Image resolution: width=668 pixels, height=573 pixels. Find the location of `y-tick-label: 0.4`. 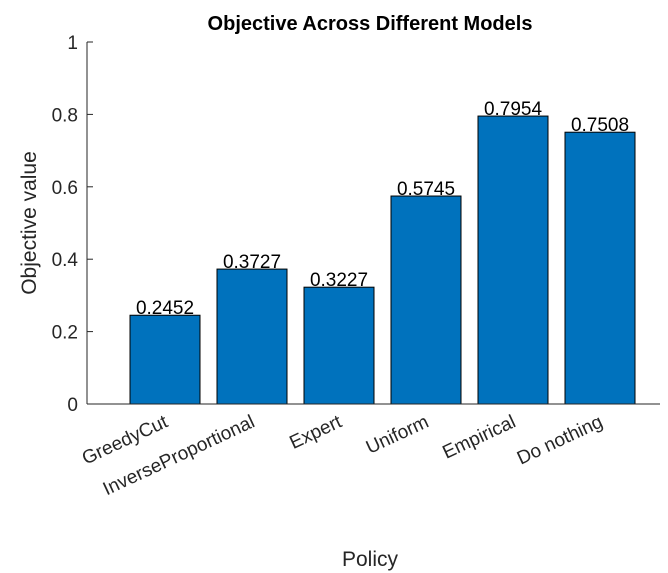

y-tick-label: 0.4 is located at coordinates (65, 260).